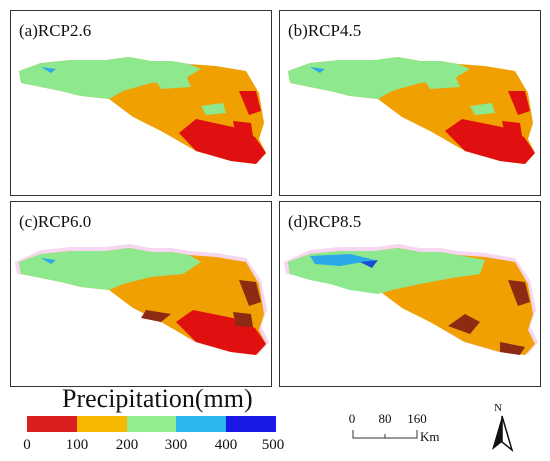  What do you see at coordinates (385, 418) in the screenshot?
I see `scale-label: 80` at bounding box center [385, 418].